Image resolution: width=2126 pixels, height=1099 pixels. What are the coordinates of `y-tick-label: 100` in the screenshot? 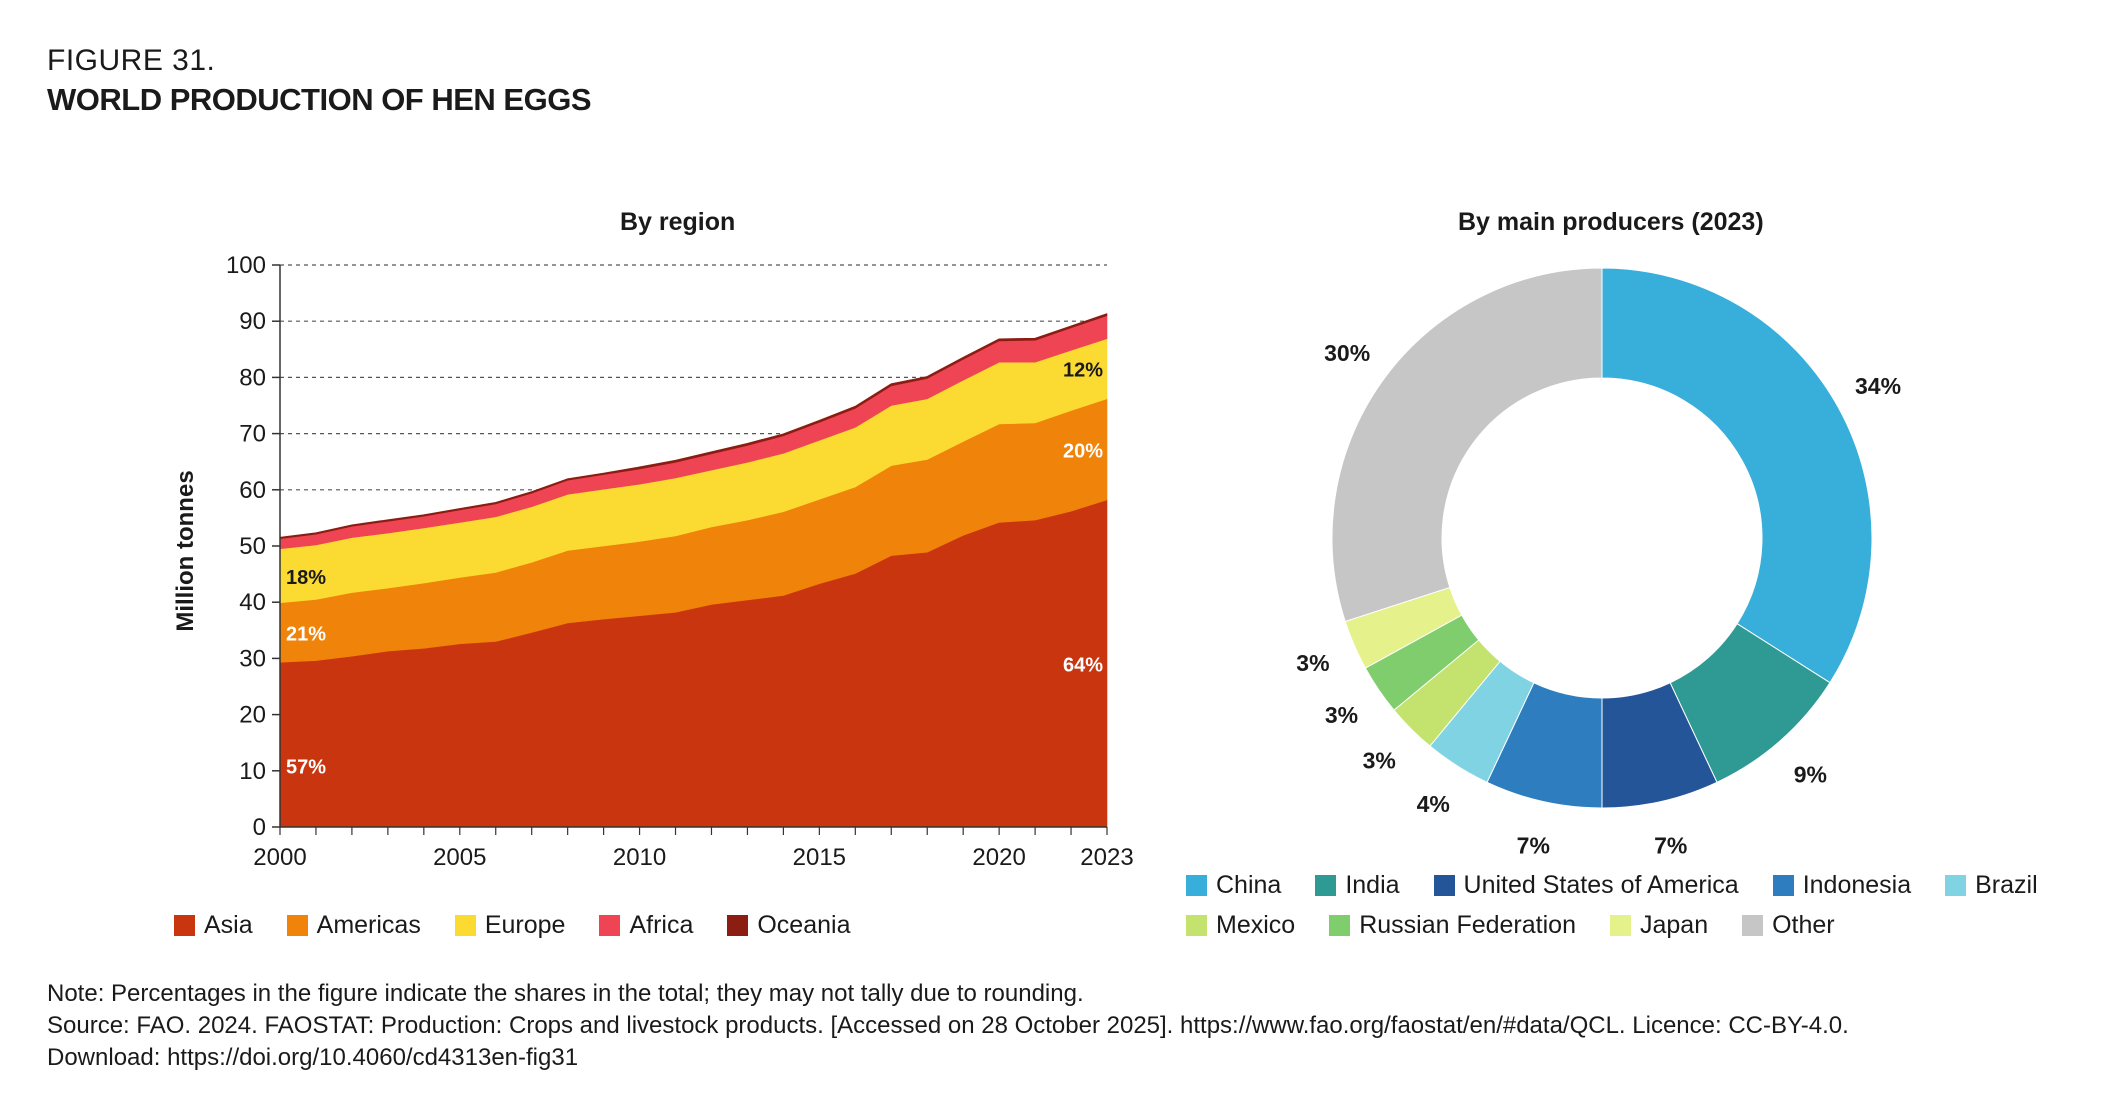 It's located at (246, 265).